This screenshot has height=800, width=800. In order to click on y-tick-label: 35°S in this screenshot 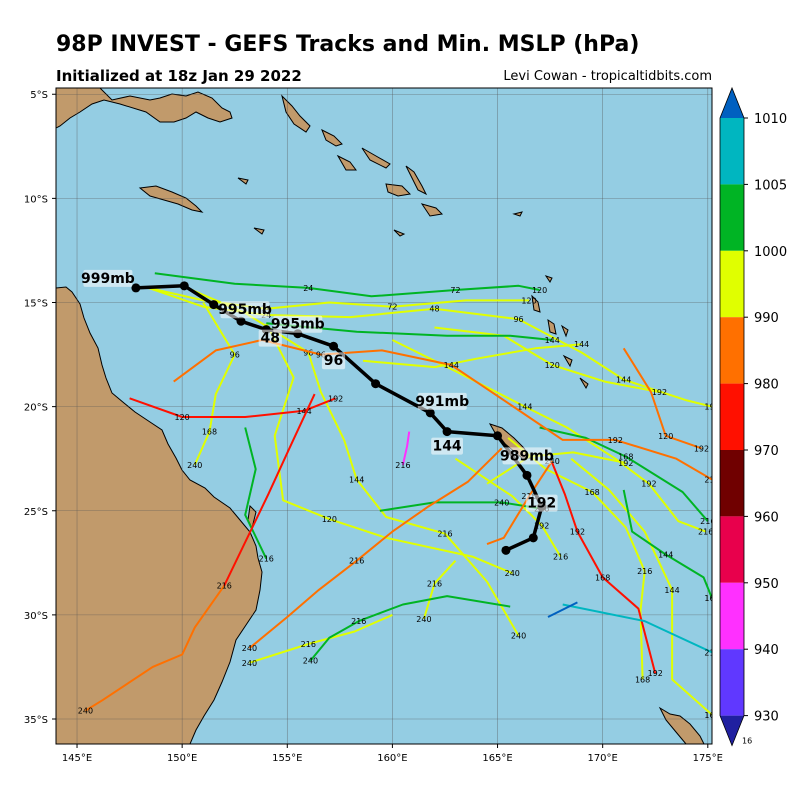, I will do `click(36, 720)`.